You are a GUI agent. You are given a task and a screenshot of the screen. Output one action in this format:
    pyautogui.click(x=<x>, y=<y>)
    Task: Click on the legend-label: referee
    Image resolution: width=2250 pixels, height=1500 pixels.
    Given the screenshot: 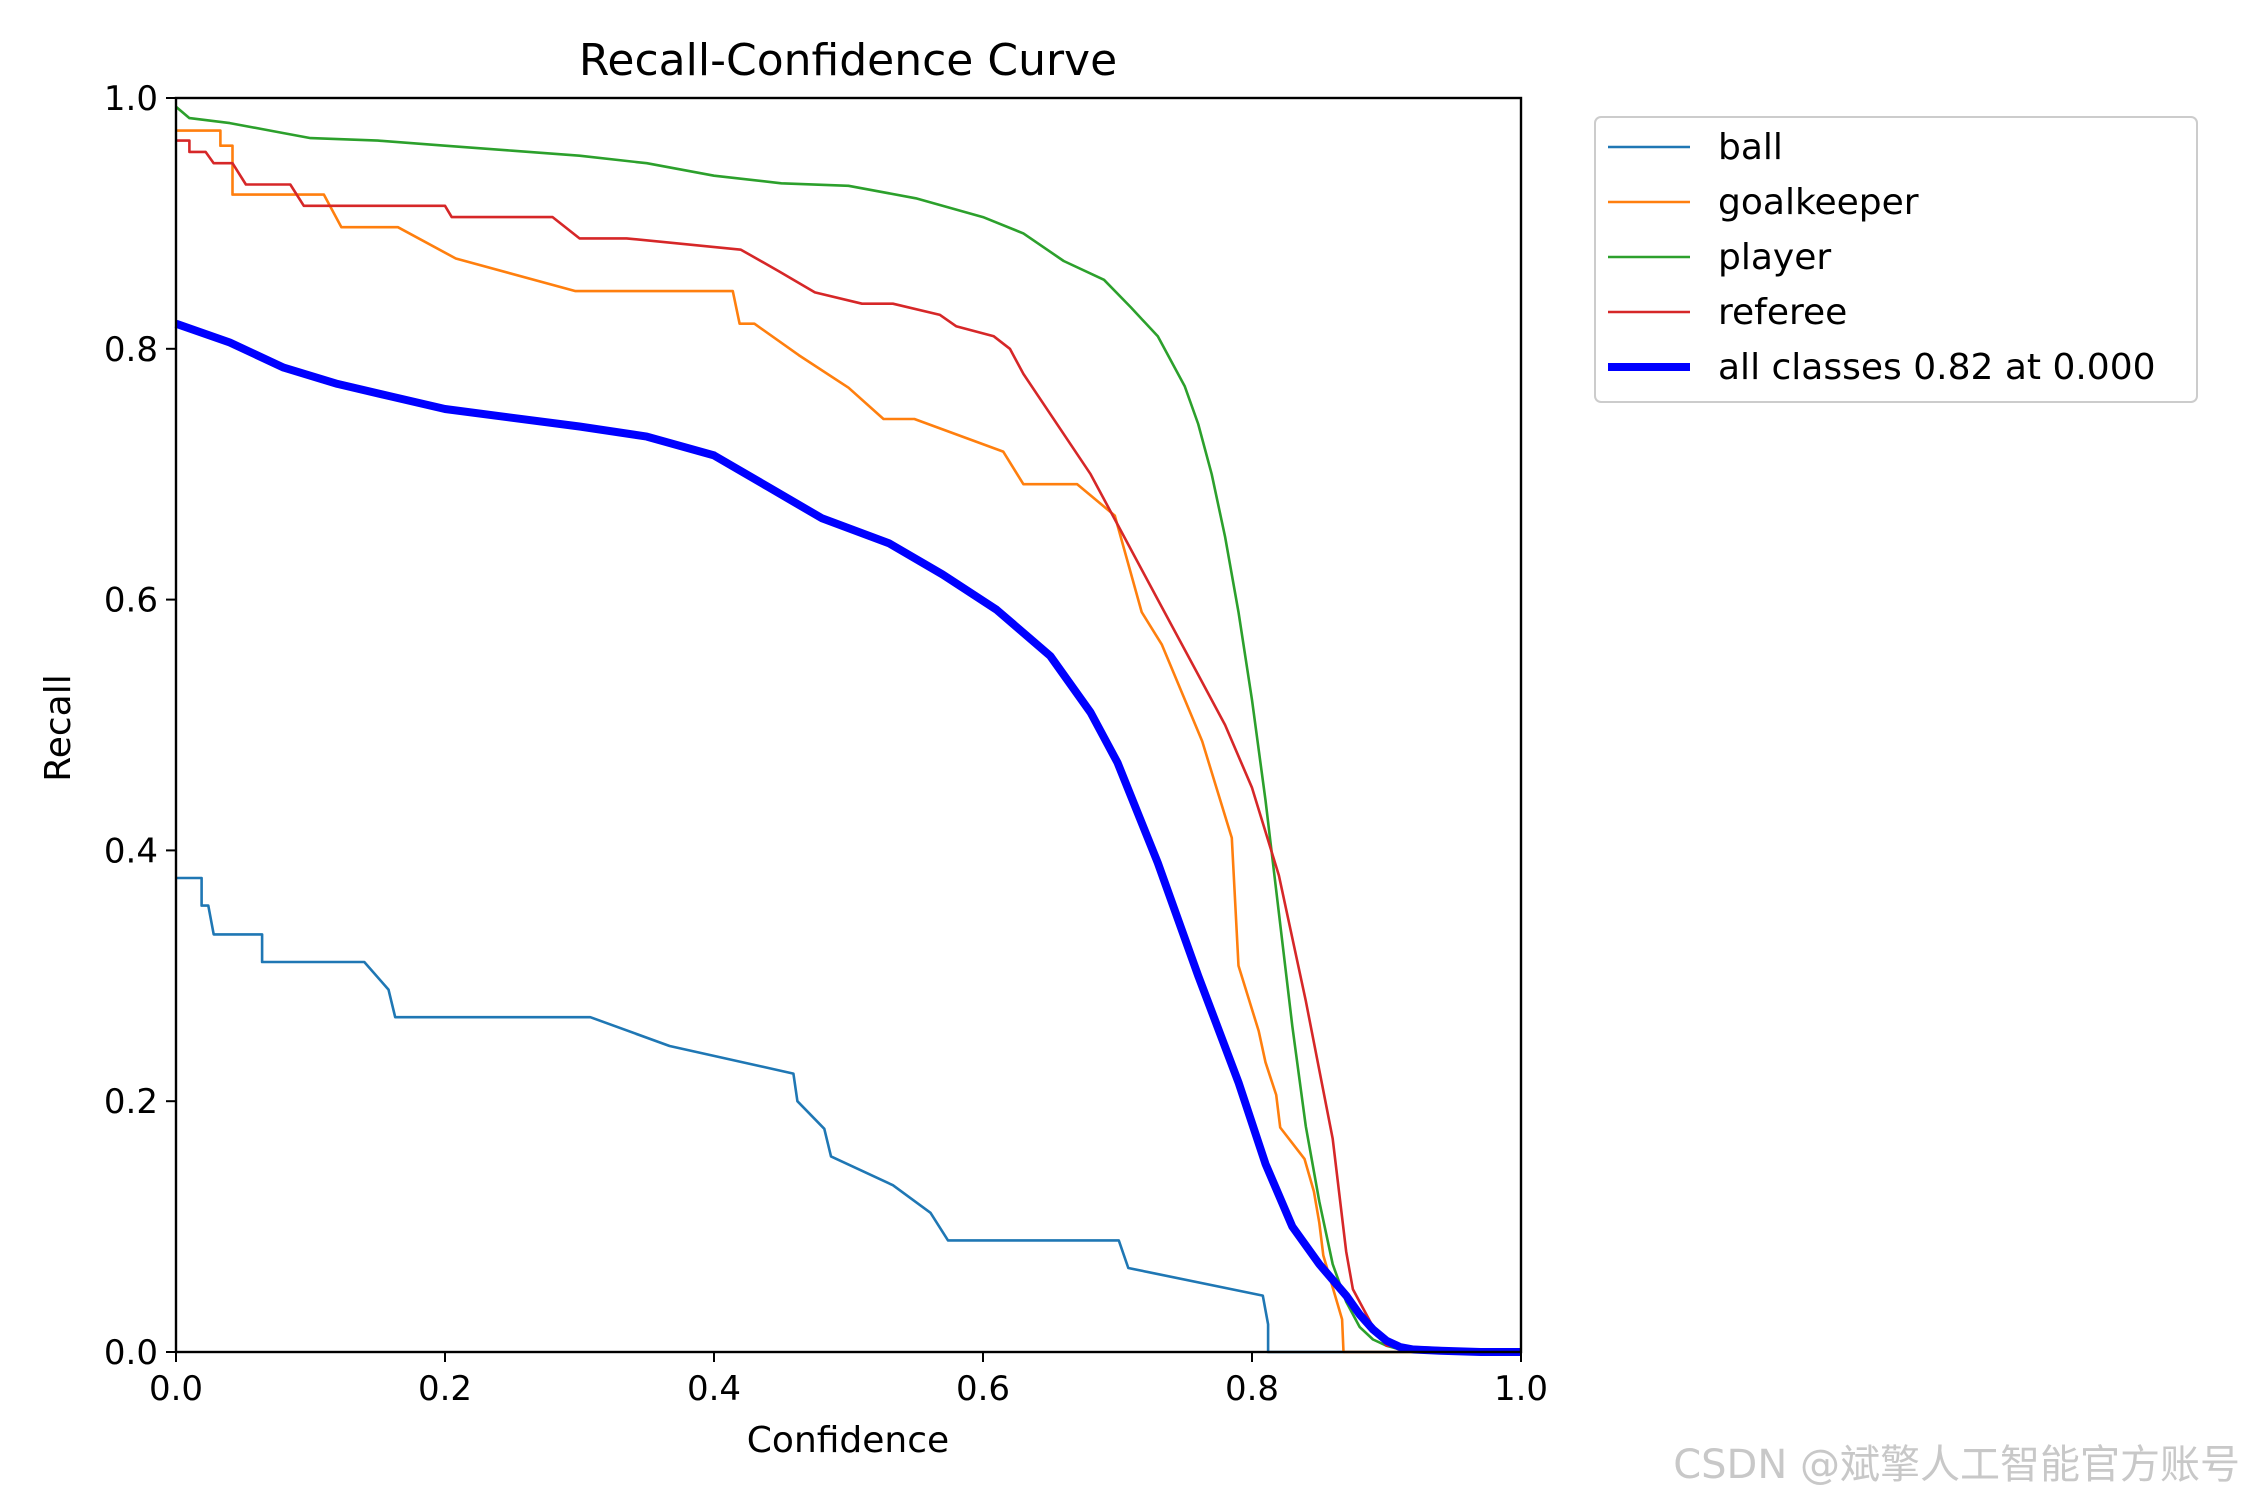 What is the action you would take?
    pyautogui.click(x=1782, y=312)
    